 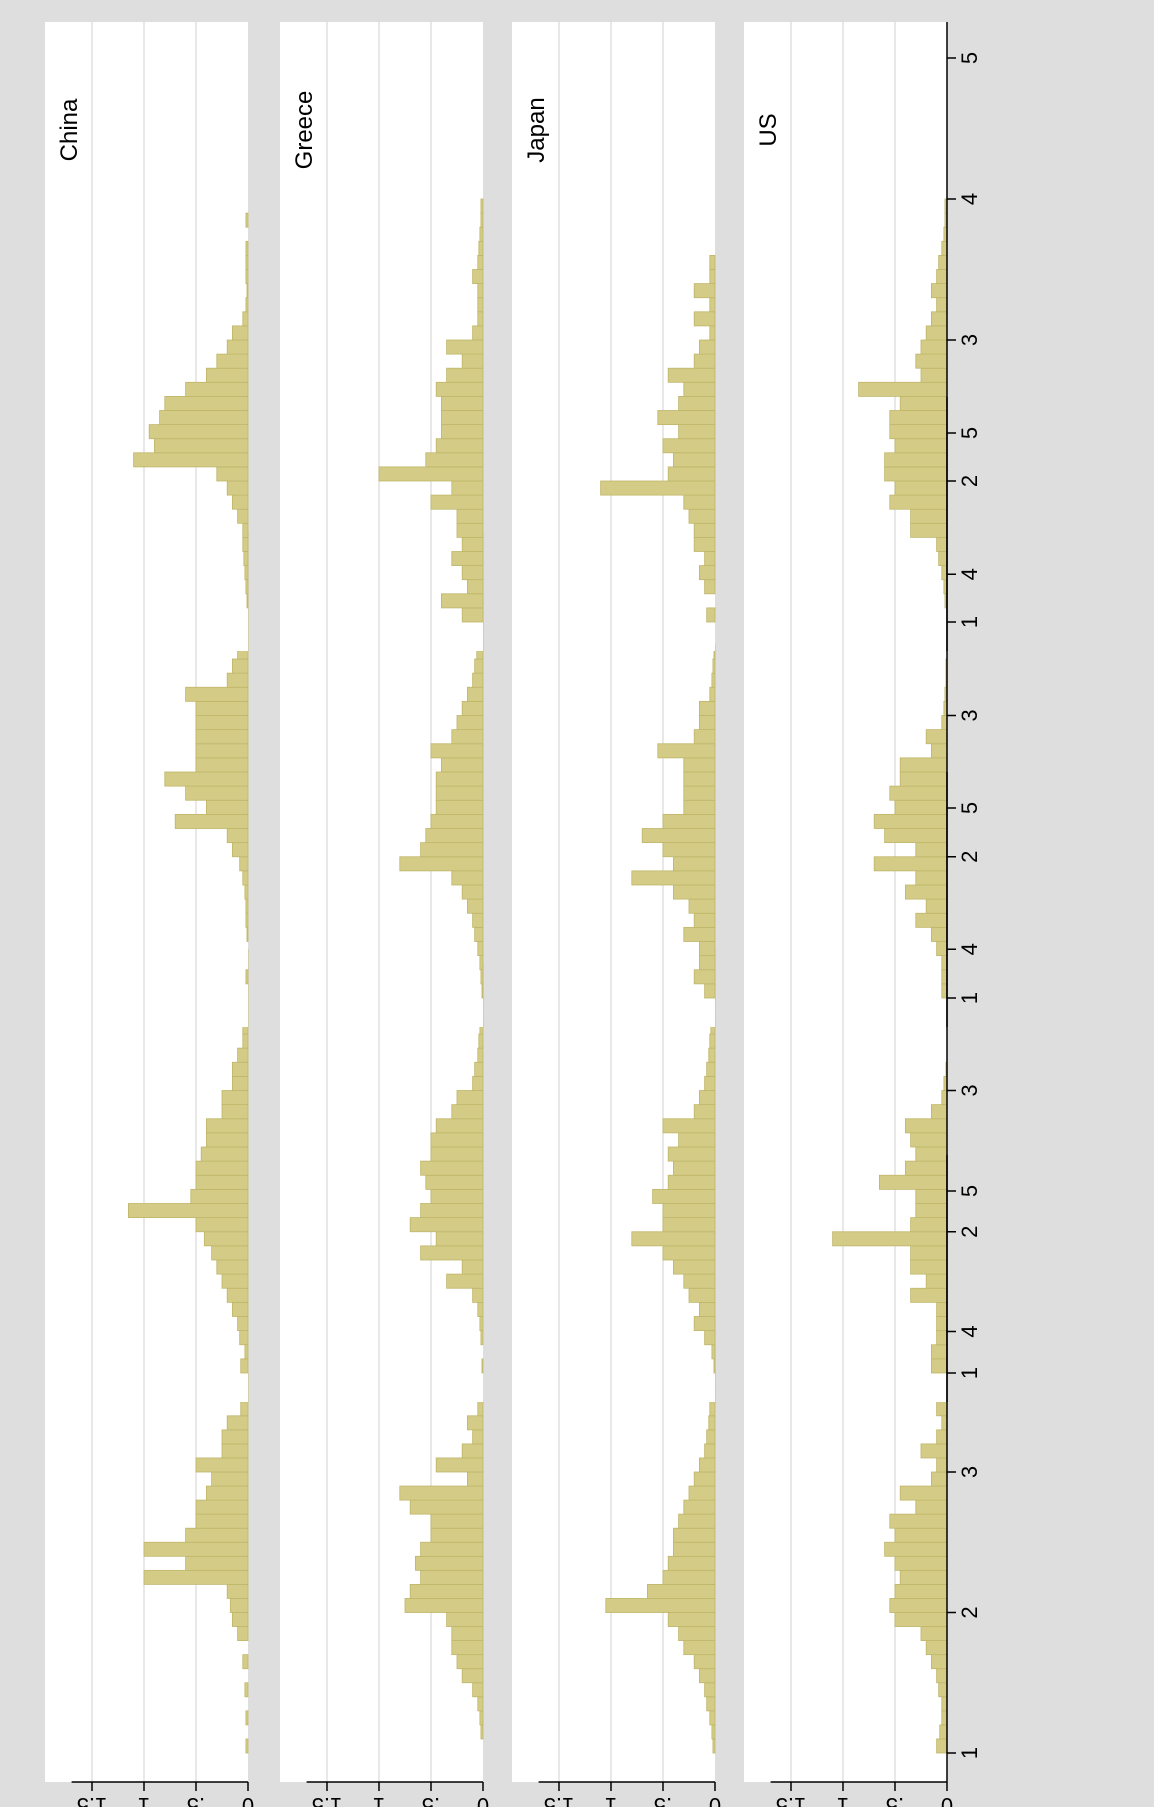 What do you see at coordinates (629, 1794) in the screenshot?
I see `value-axis: 0 .5 1 1.5` at bounding box center [629, 1794].